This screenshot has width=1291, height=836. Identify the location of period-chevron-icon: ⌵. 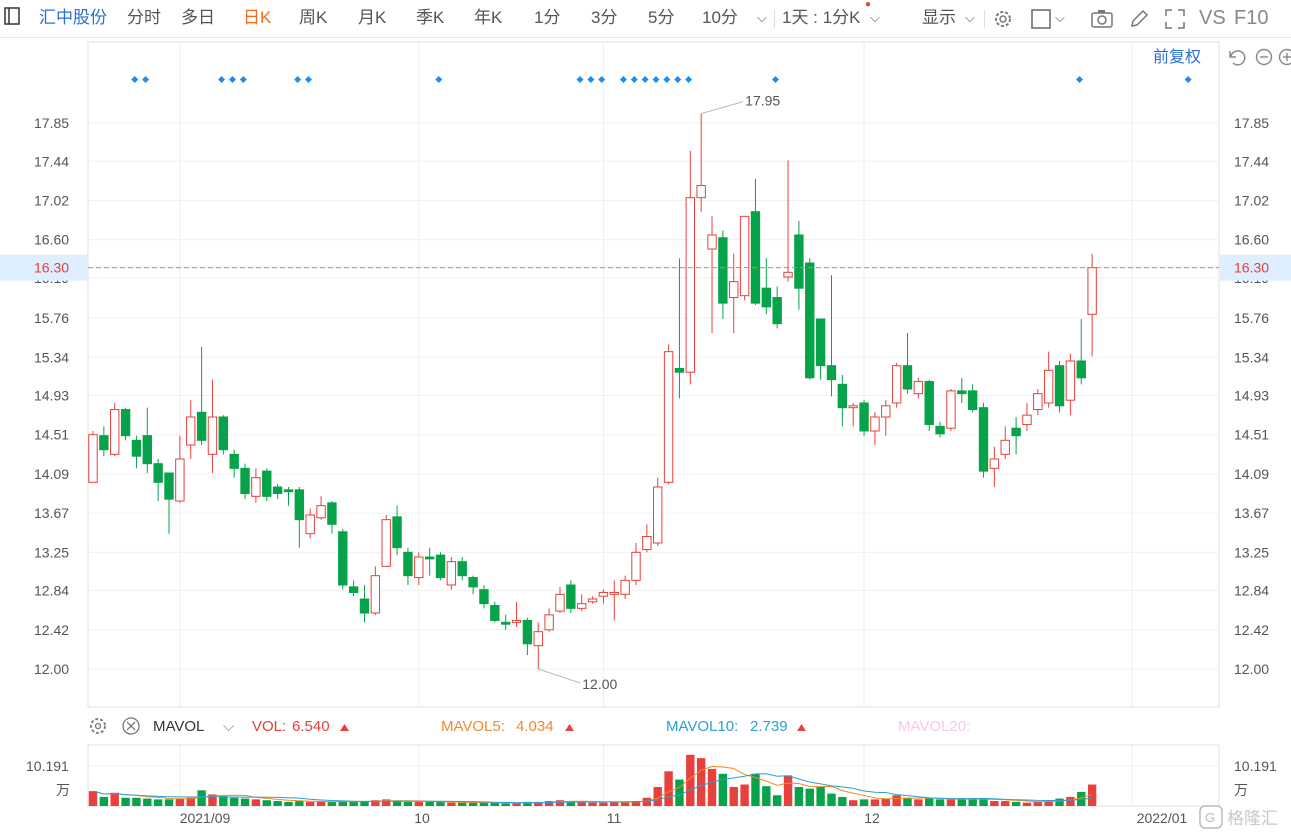
(875, 17).